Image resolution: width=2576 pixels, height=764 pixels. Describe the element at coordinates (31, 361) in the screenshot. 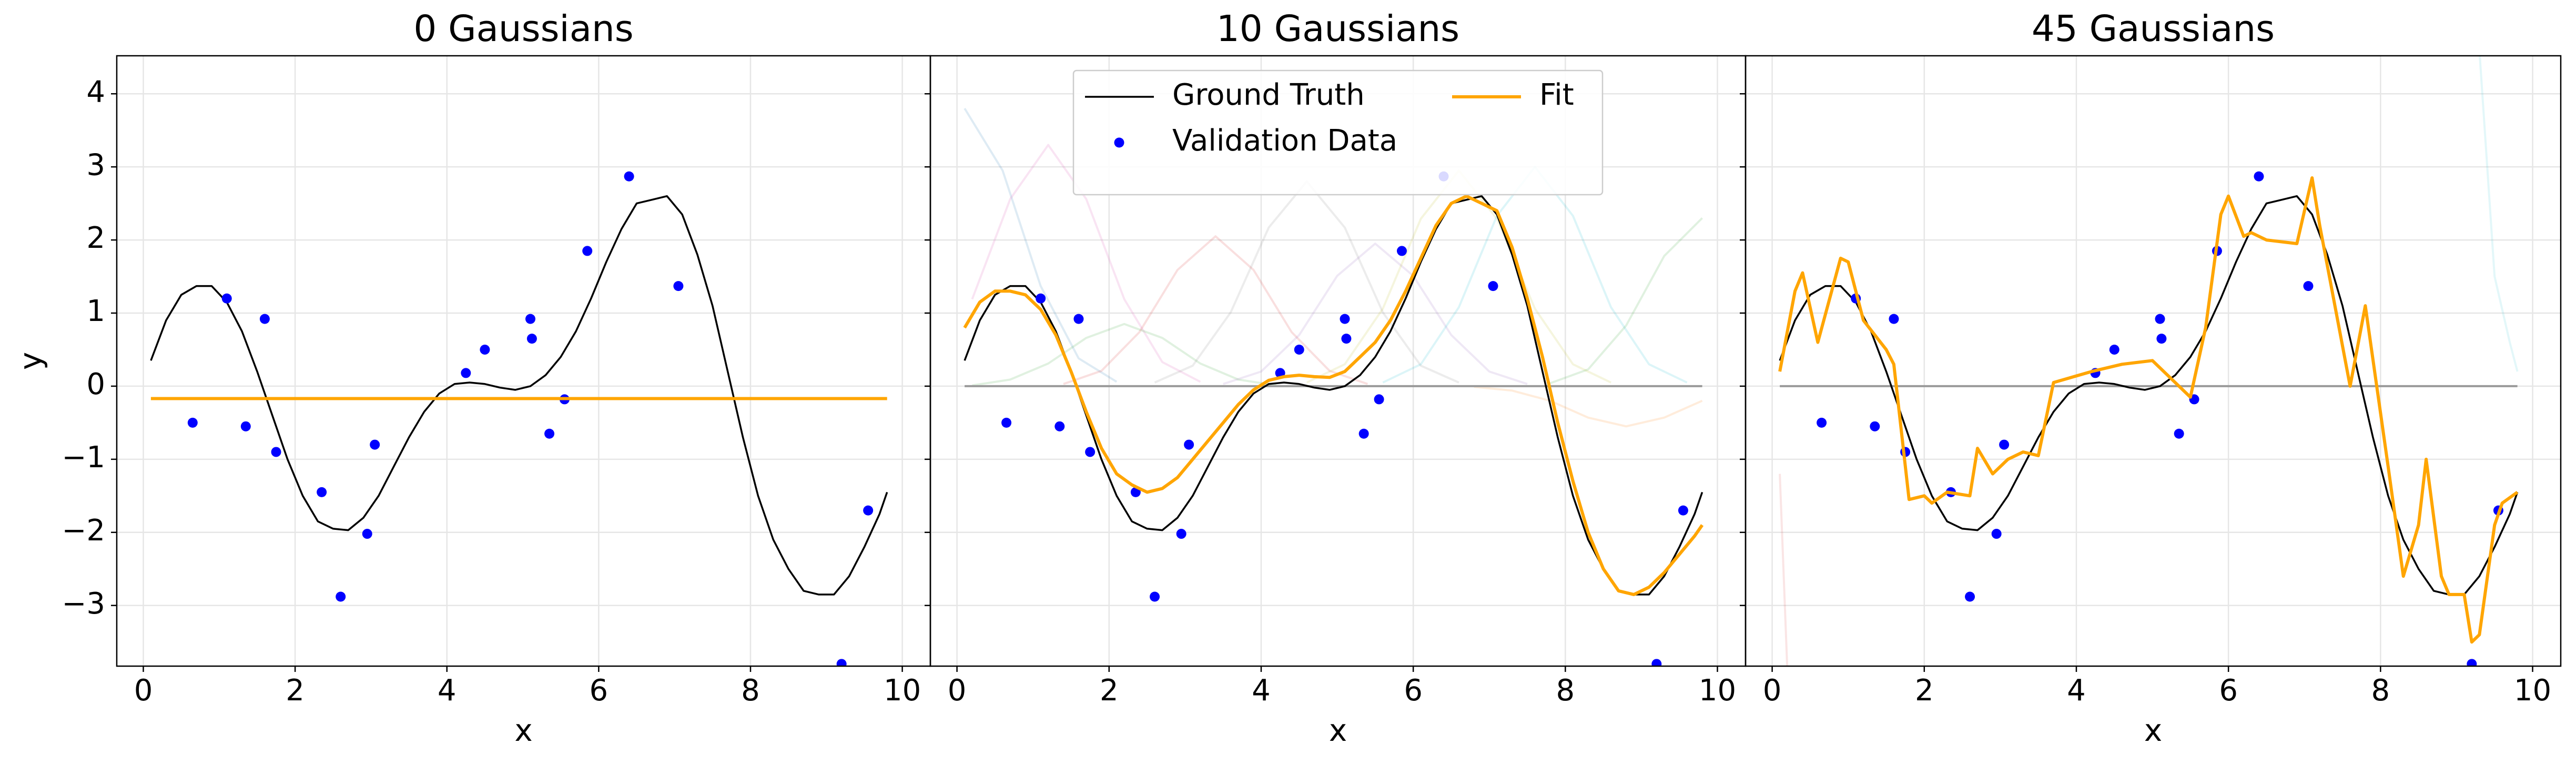

I see `y-axis-label: y` at that location.